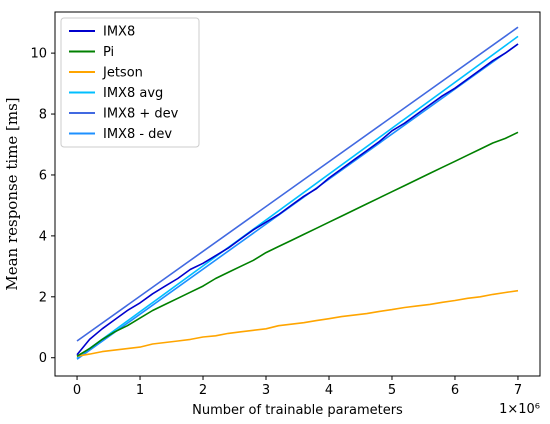  Describe the element at coordinates (455, 390) in the screenshot. I see `x-tick-label: 6` at that location.